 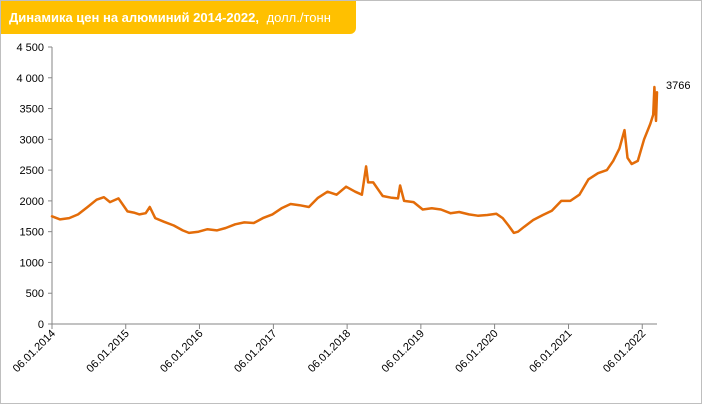 What do you see at coordinates (32, 140) in the screenshot?
I see `y-tick-label: 3000` at bounding box center [32, 140].